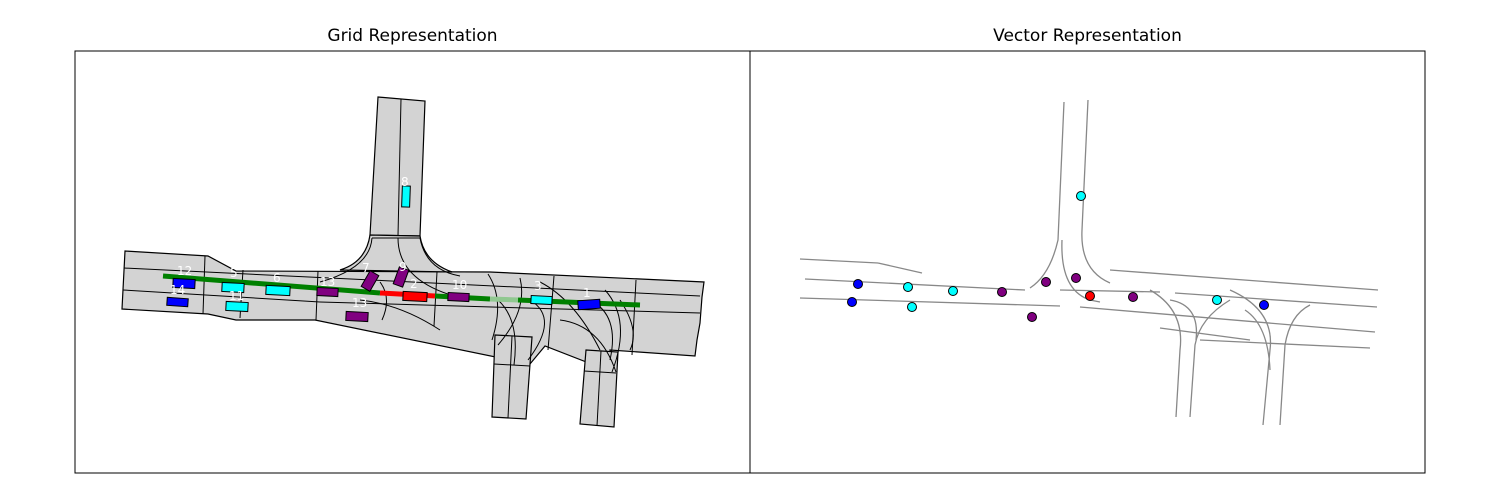 This screenshot has width=1500, height=500. Describe the element at coordinates (366, 268) in the screenshot. I see `agent-id-label: 7` at that location.